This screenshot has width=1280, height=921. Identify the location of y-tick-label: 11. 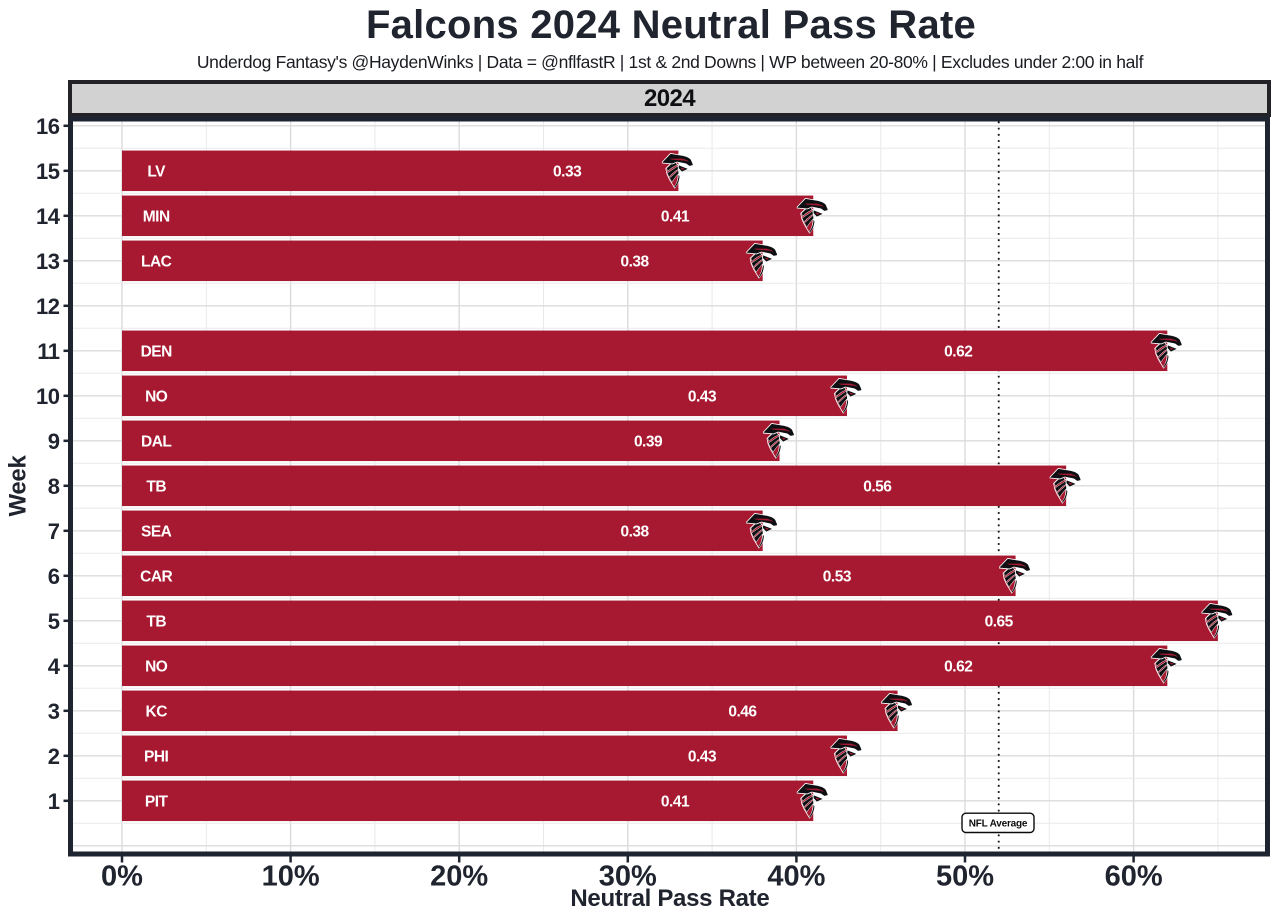
(48, 351).